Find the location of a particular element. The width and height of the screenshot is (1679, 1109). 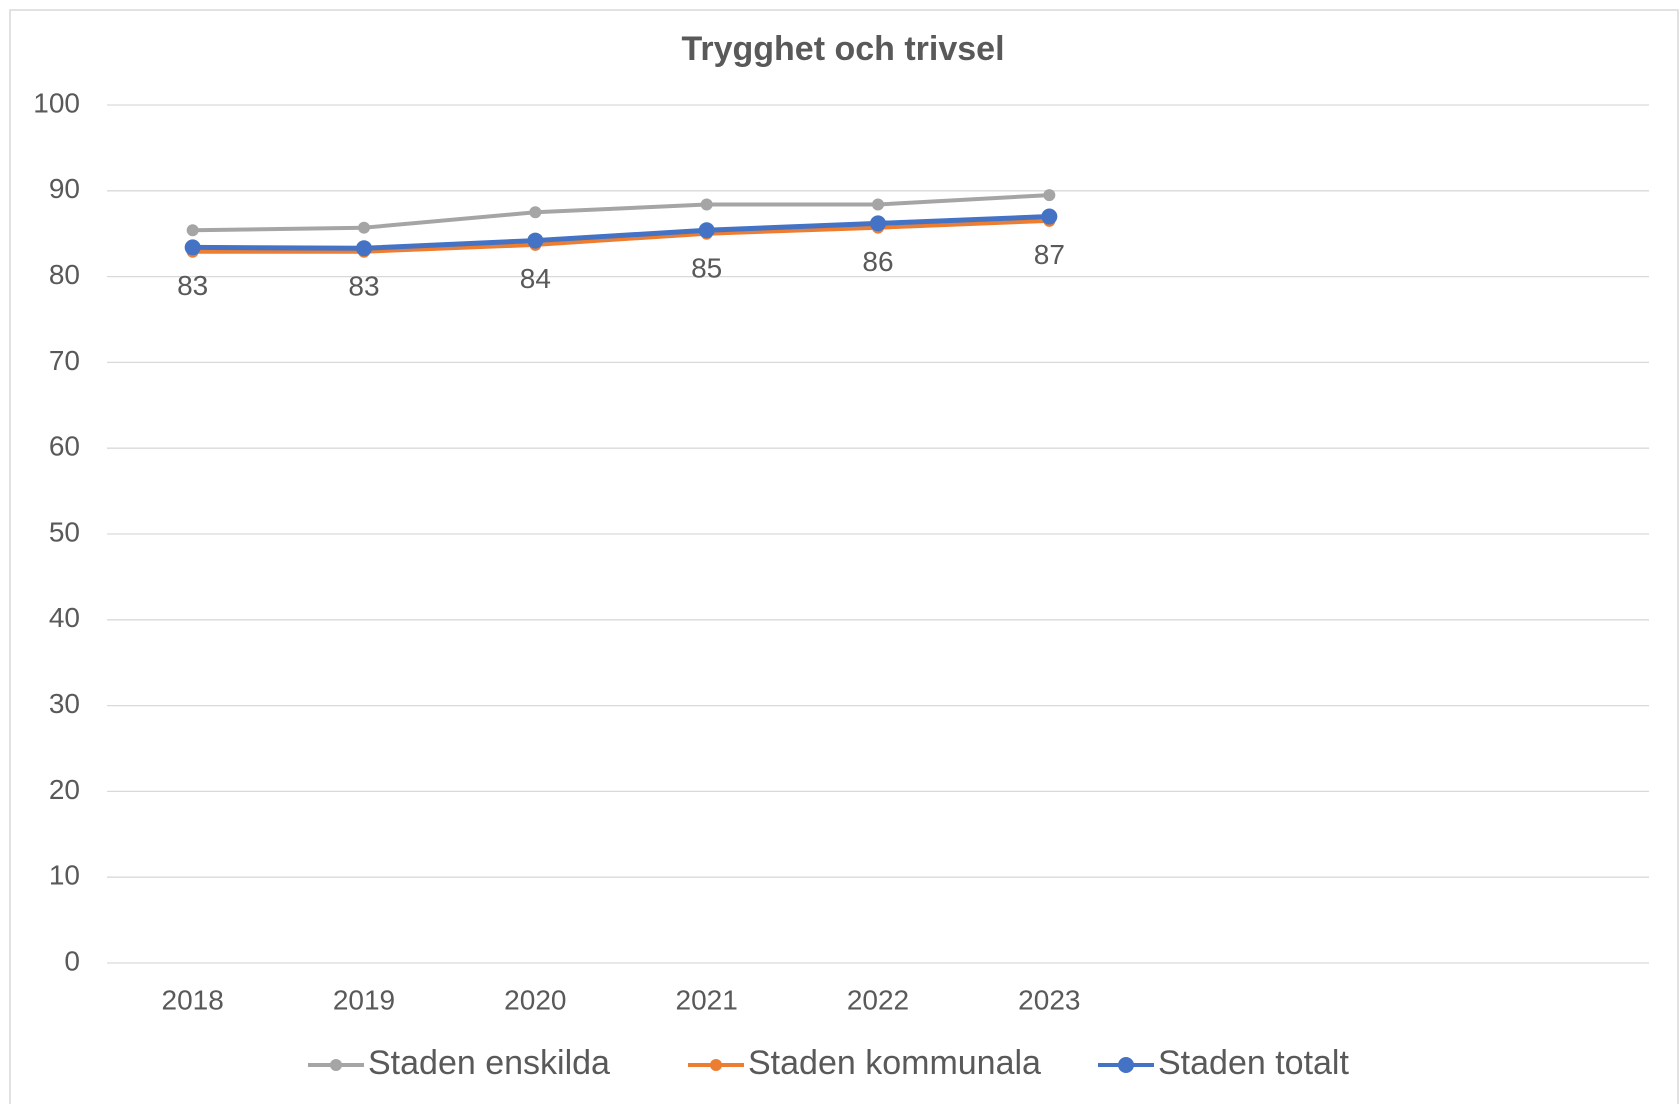

data-label: 84 is located at coordinates (535, 278).